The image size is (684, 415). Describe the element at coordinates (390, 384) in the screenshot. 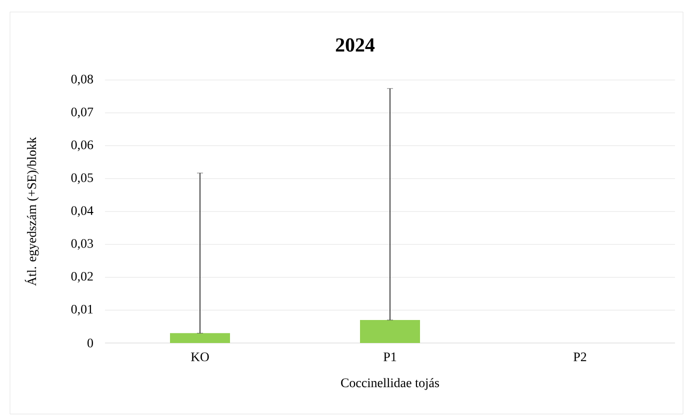

I see `x-axis-title: Coccinellidae tojás` at that location.